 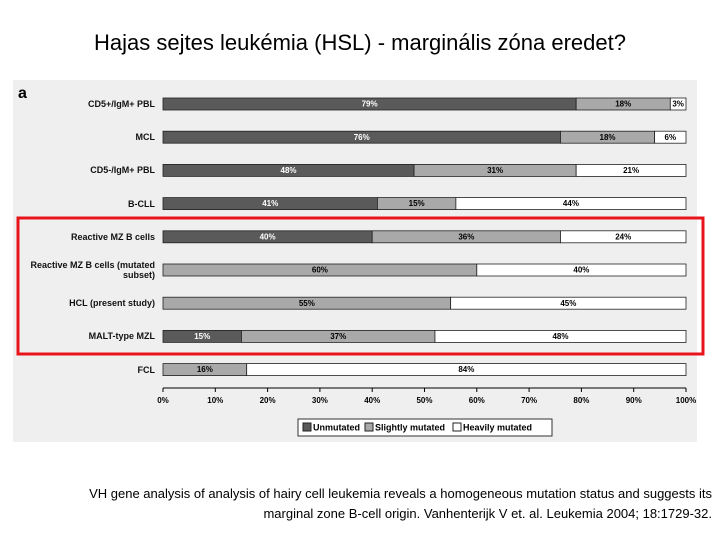 I want to click on value-label: 44%, so click(x=571, y=203).